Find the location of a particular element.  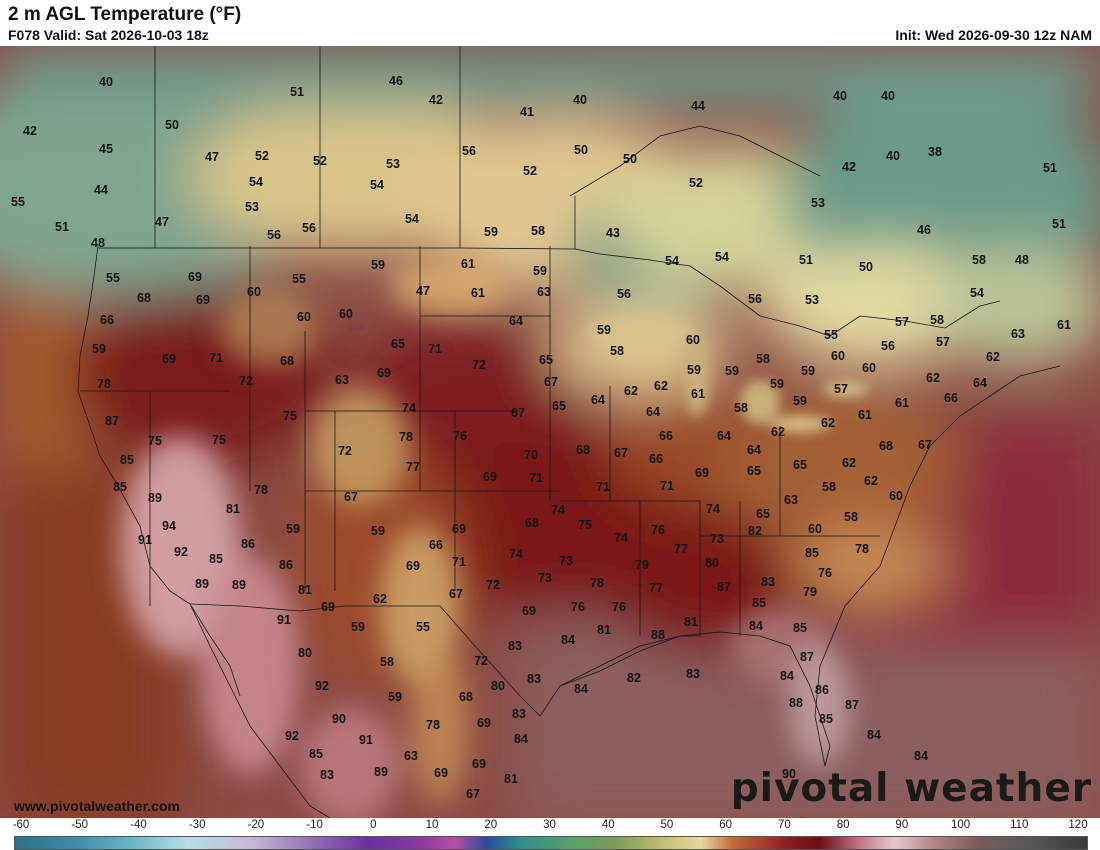

temperature-label: 83 is located at coordinates (327, 775).